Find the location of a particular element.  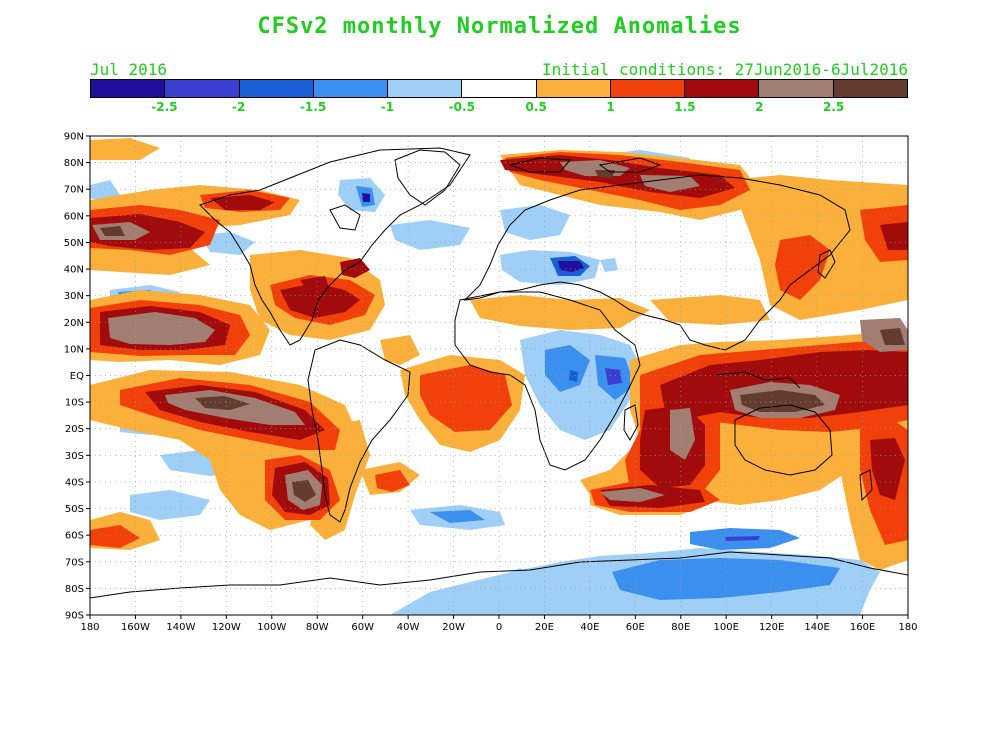

lat-label: 10N is located at coordinates (74, 349).